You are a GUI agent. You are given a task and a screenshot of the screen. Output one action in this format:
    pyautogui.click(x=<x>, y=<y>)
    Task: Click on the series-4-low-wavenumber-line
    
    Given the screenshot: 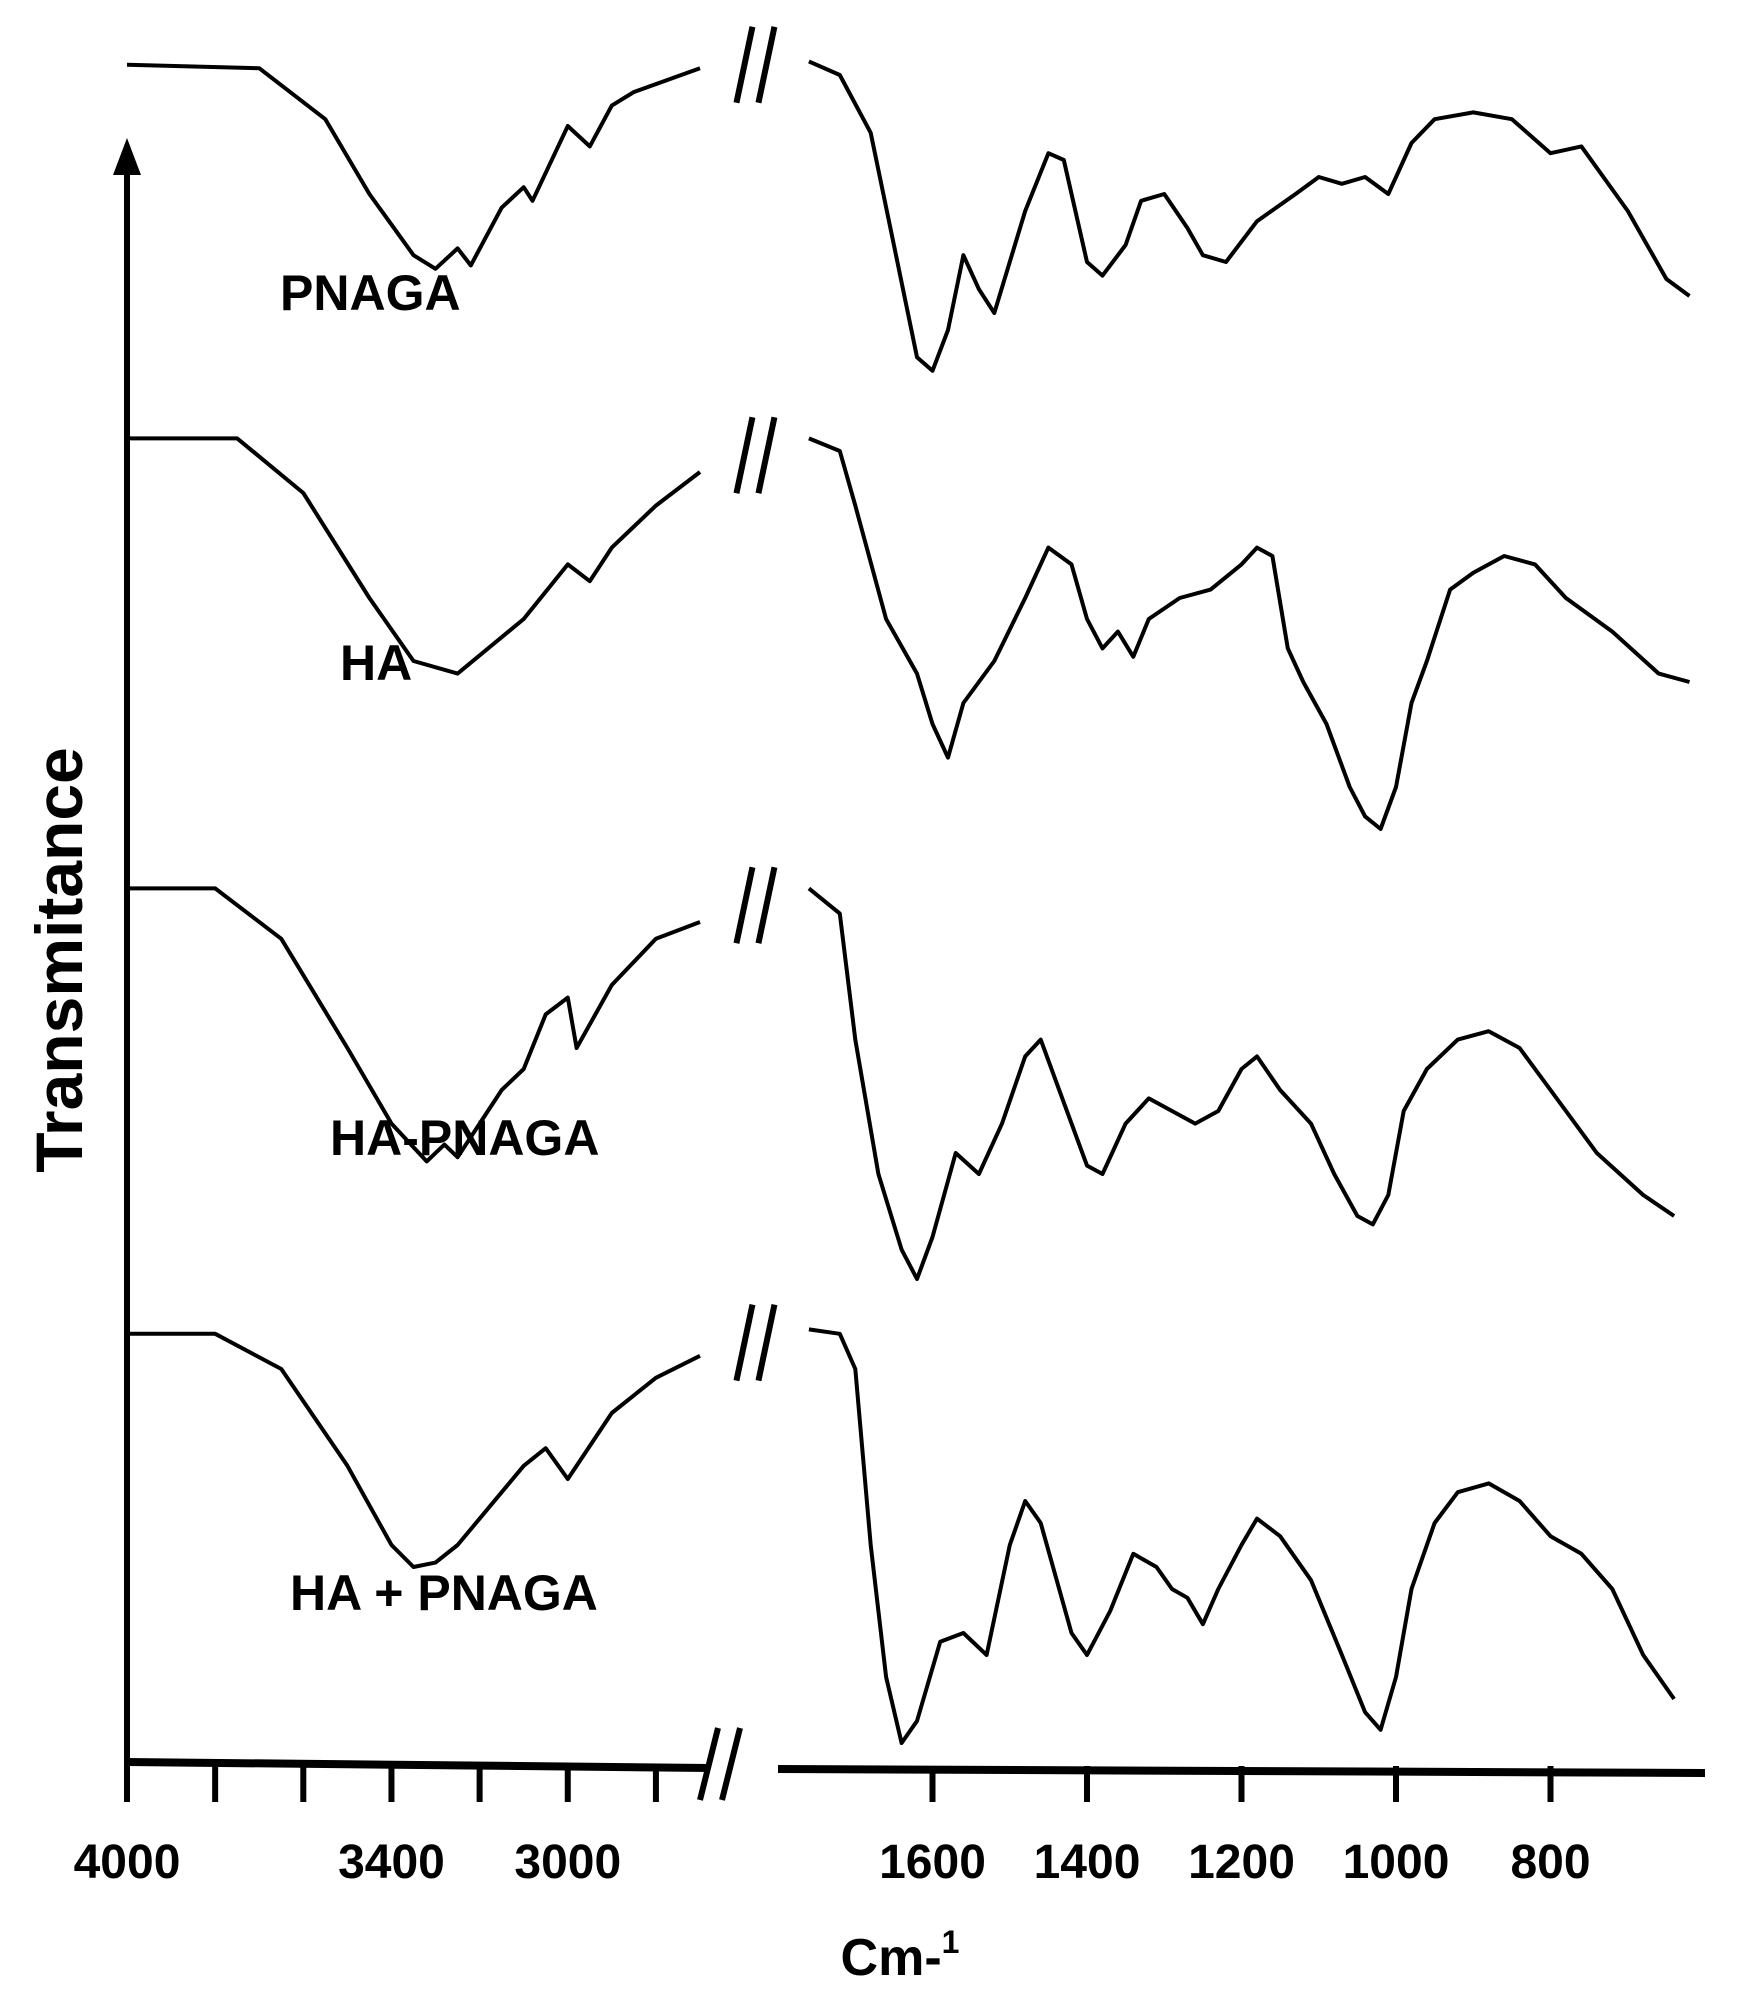 What is the action you would take?
    pyautogui.click(x=1242, y=1536)
    